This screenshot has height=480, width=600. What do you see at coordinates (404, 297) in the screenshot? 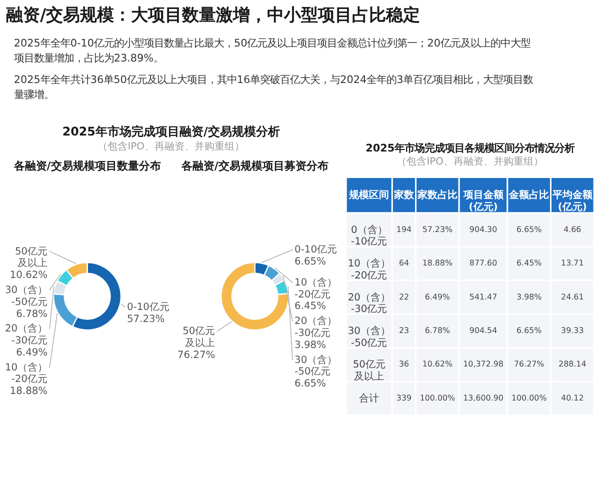
I see `data-label: 22` at bounding box center [404, 297].